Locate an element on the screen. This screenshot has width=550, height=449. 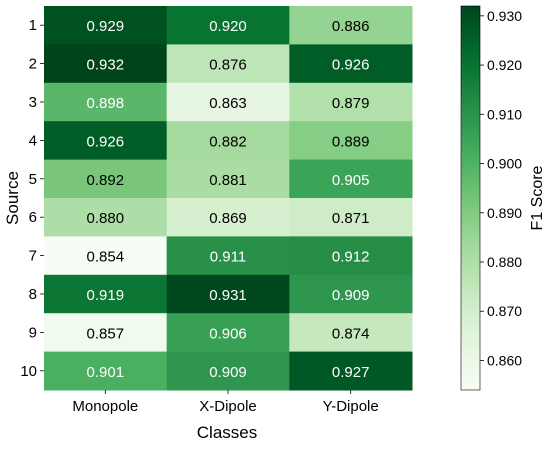
heatmap-cell-value: 0.898 is located at coordinates (106, 103).